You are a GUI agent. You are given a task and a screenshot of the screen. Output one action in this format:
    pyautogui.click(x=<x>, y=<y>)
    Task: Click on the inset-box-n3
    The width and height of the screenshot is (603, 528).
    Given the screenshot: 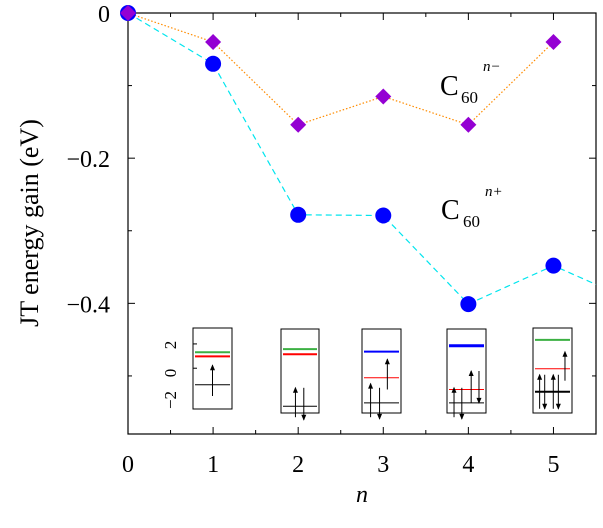 What is the action you would take?
    pyautogui.click(x=381, y=374)
    